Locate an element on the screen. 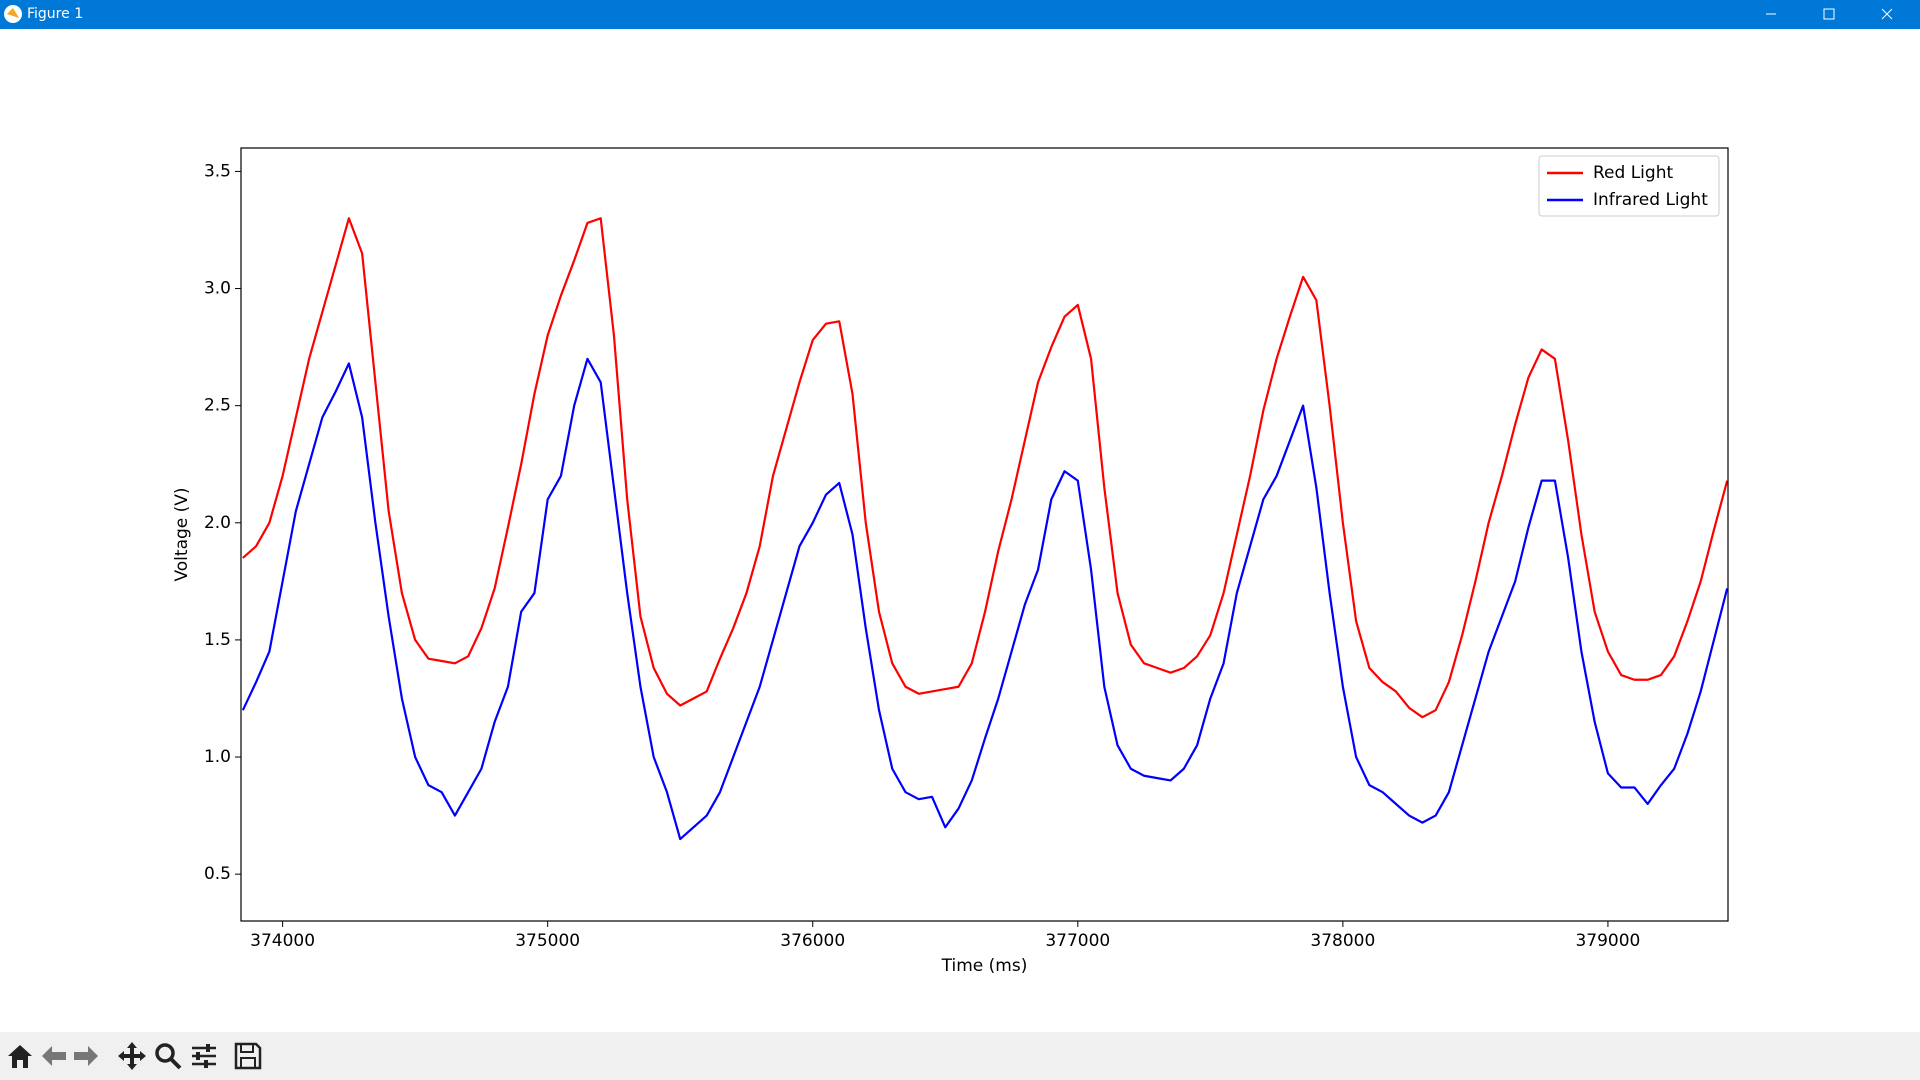  legend-label: Red Light is located at coordinates (1633, 173).